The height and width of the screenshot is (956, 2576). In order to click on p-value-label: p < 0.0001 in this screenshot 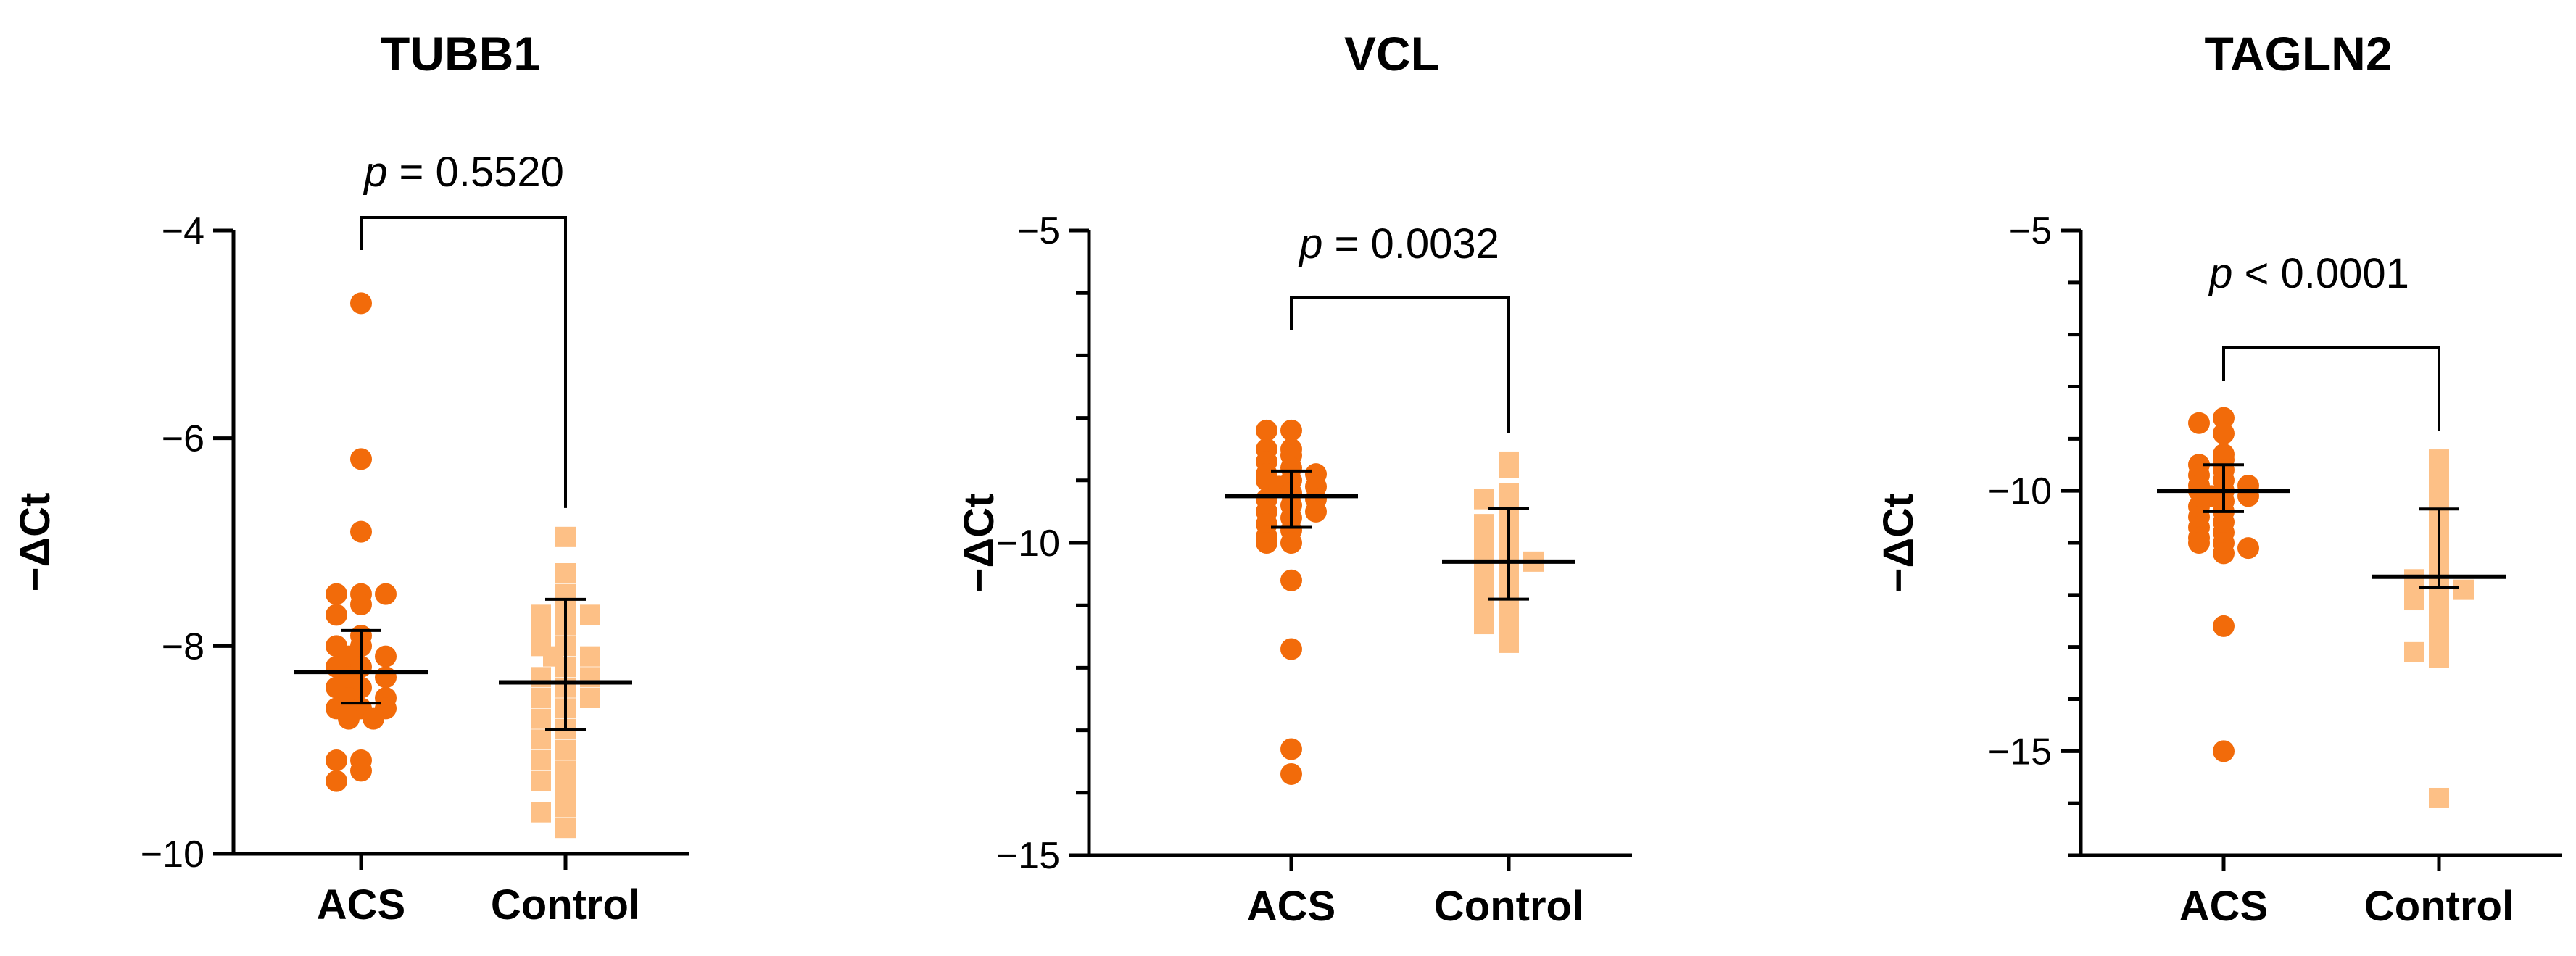, I will do `click(2309, 273)`.